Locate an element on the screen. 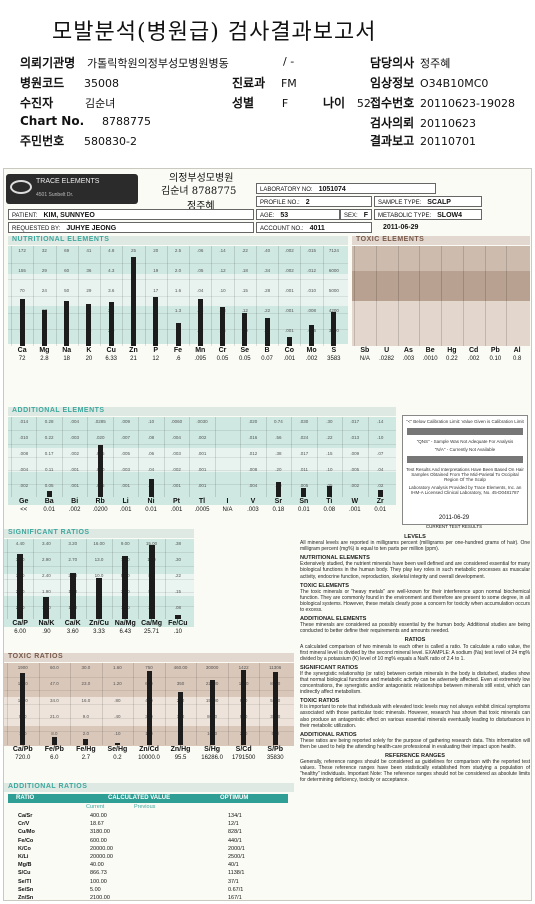 This screenshot has width=535, height=904. tick-label: 1.60 is located at coordinates (117, 667).